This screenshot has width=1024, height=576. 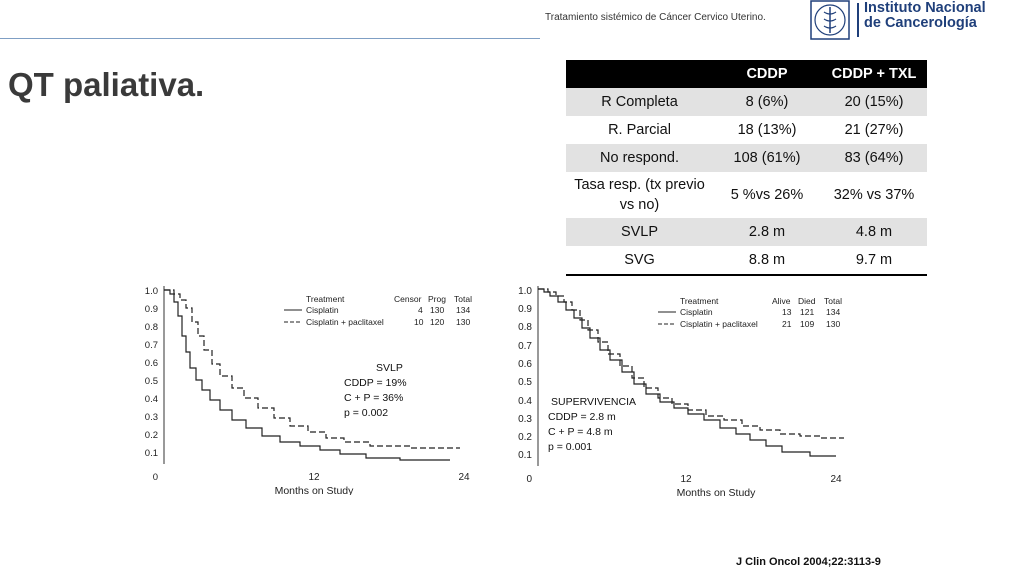 What do you see at coordinates (420, 310) in the screenshot?
I see `legend-value: 4` at bounding box center [420, 310].